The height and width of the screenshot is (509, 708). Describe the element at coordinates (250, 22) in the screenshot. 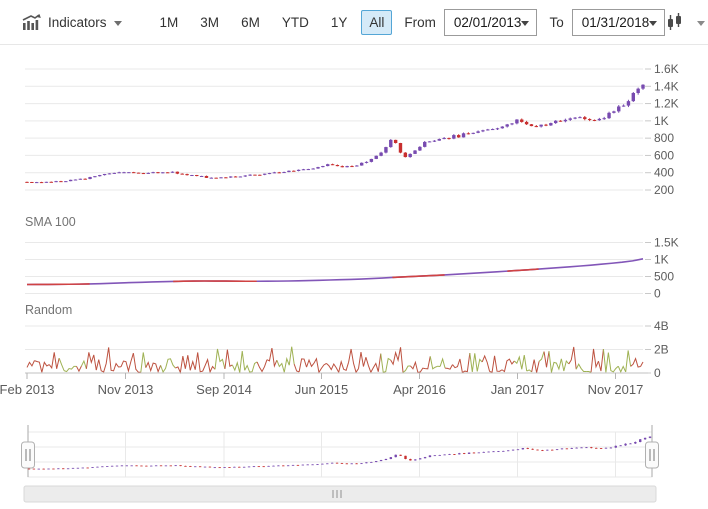

I see `range-button-6m: 6M` at that location.